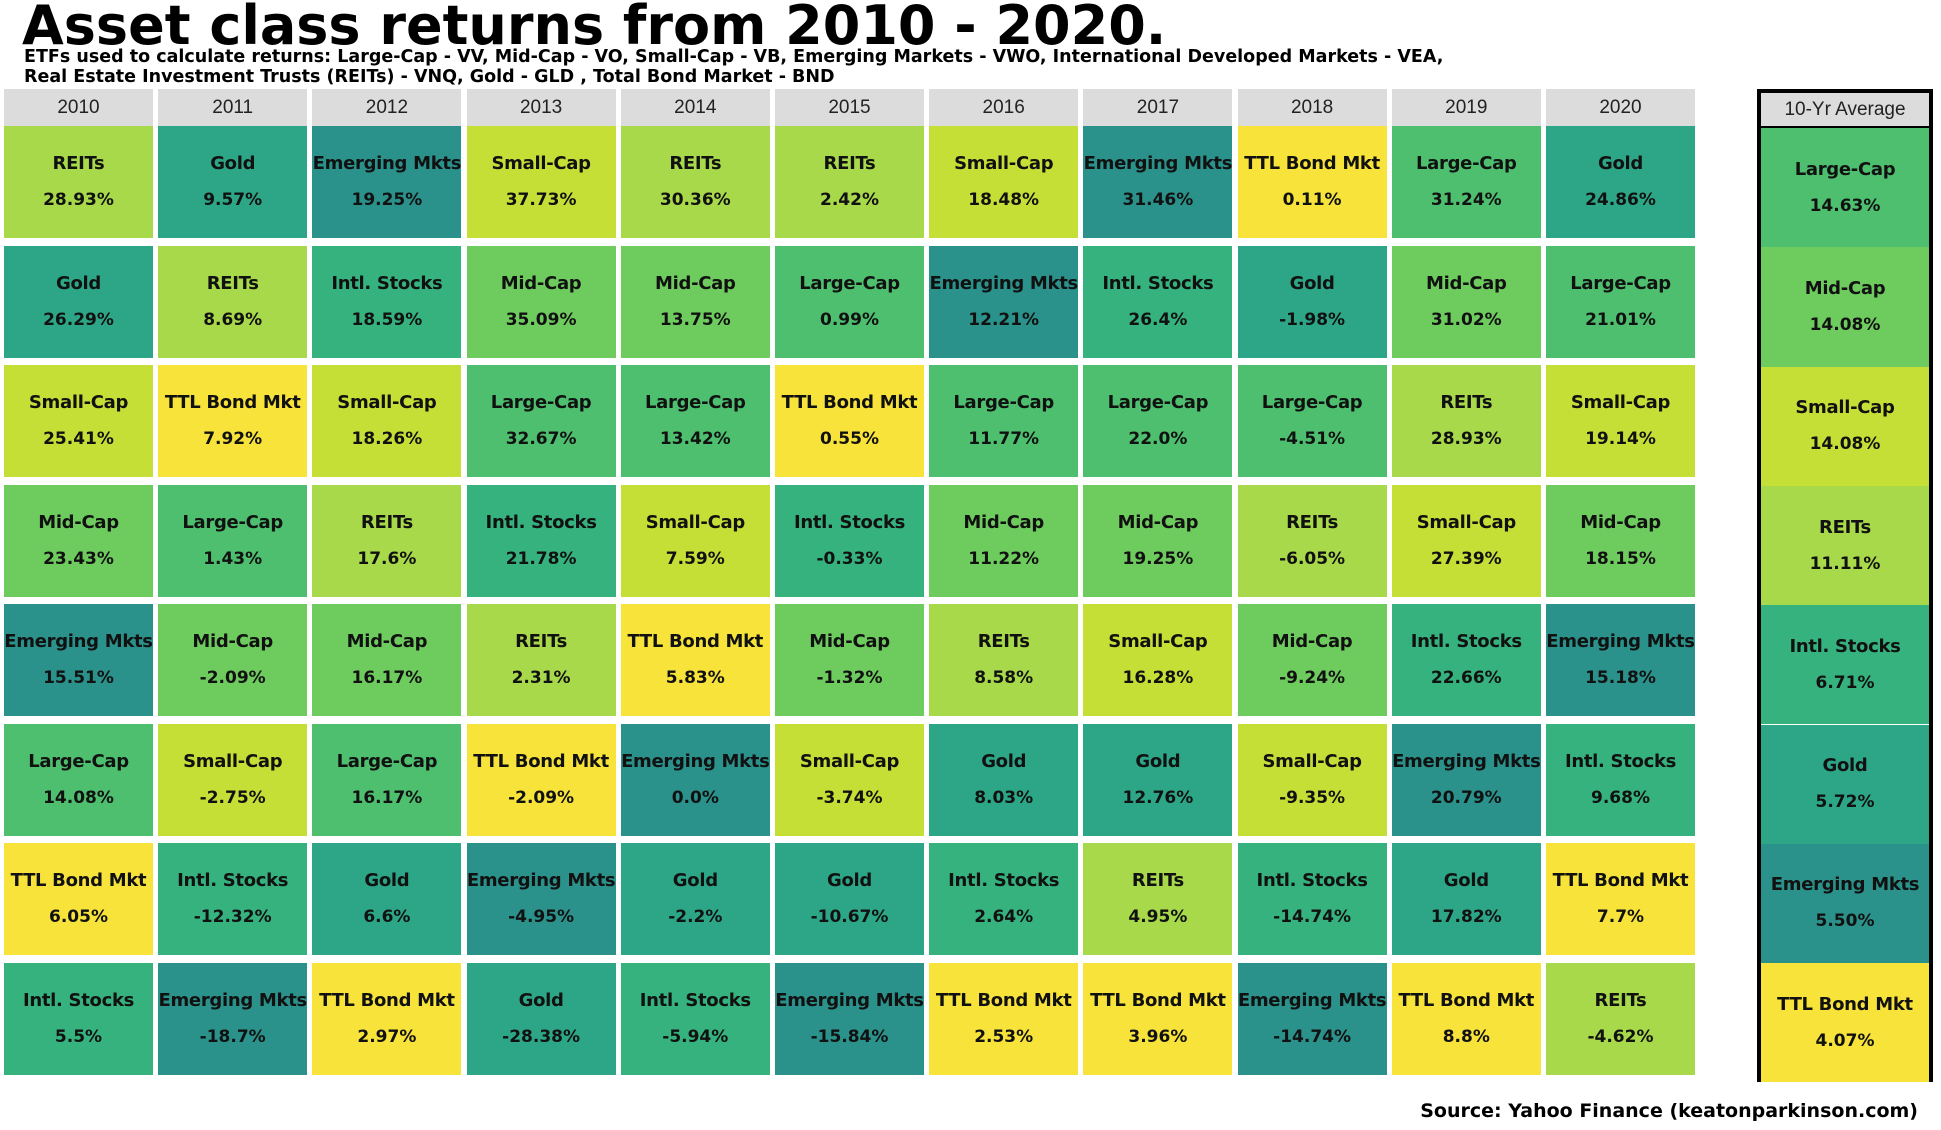 This screenshot has height=1130, width=1941. What do you see at coordinates (1158, 301) in the screenshot?
I see `return-cell: Intl. Stocks 26.4%` at bounding box center [1158, 301].